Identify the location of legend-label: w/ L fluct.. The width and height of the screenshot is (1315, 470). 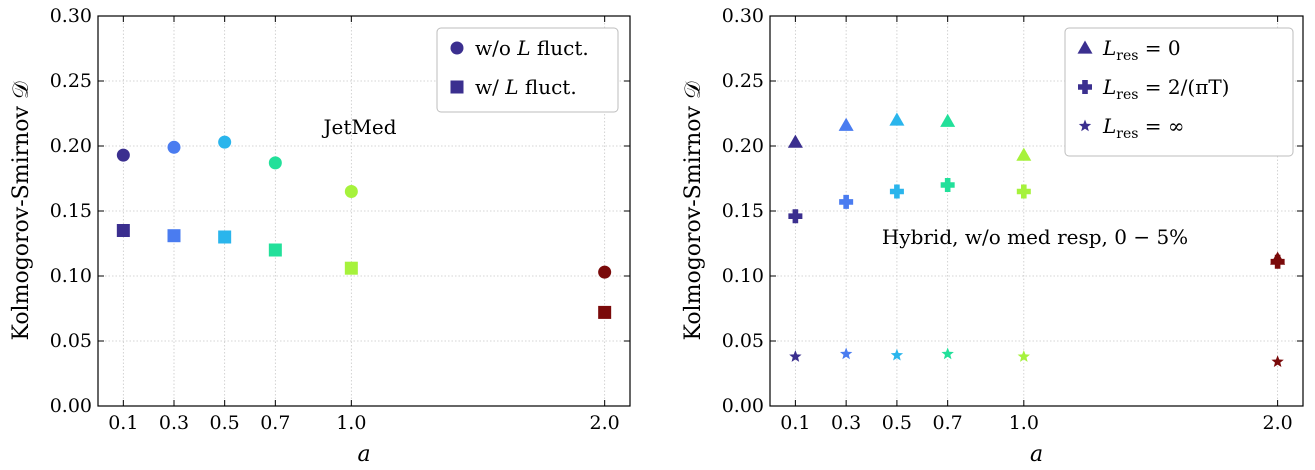
(526, 87).